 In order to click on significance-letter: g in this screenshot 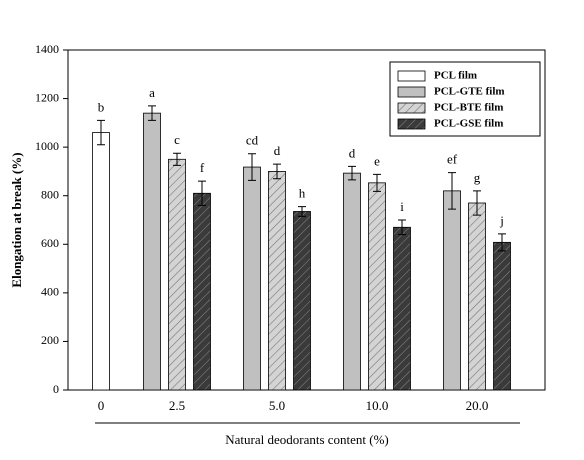, I will do `click(477, 177)`.